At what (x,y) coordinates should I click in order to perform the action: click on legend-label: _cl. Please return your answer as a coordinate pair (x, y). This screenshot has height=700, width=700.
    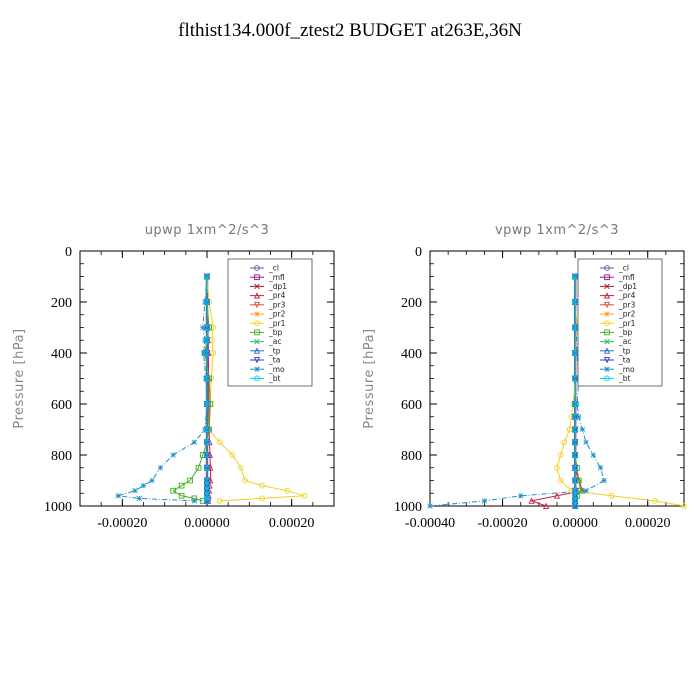
    Looking at the image, I should click on (623, 268).